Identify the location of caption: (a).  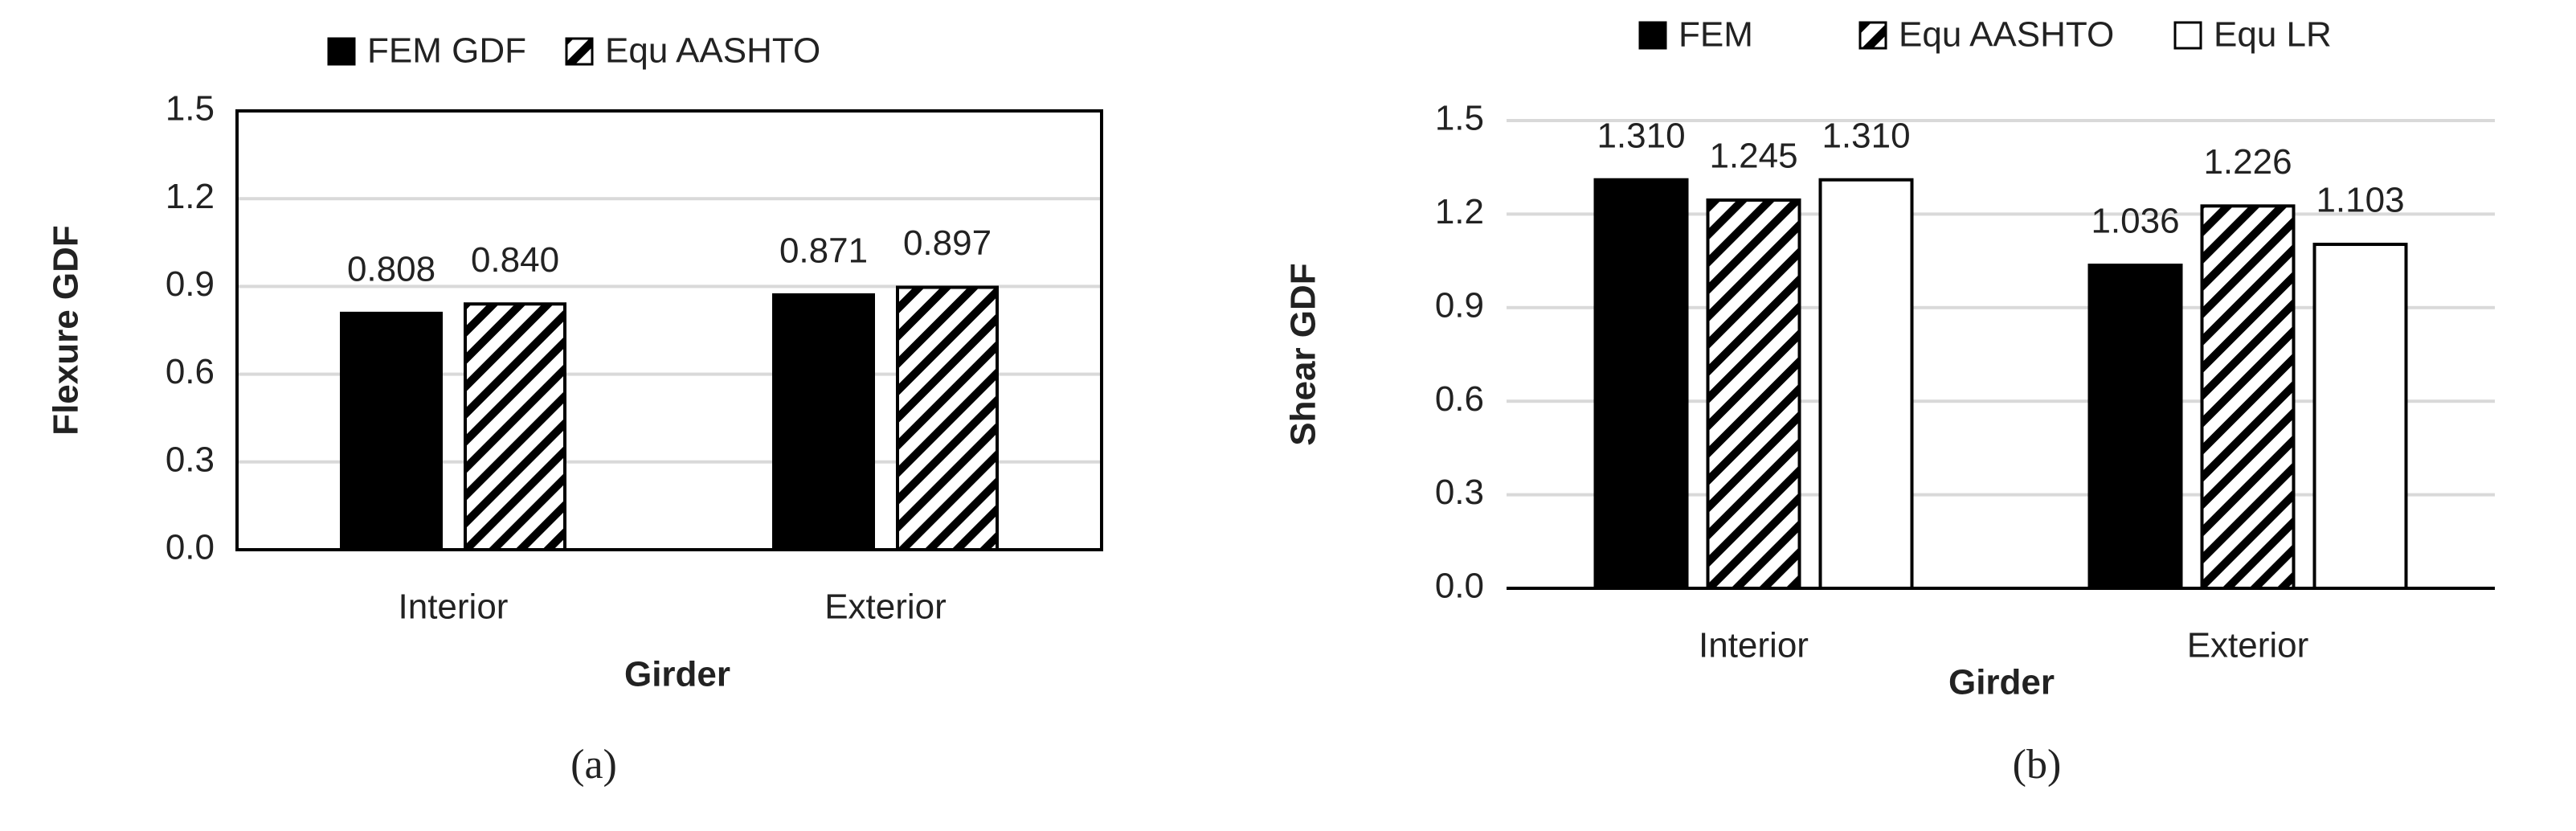
(593, 765).